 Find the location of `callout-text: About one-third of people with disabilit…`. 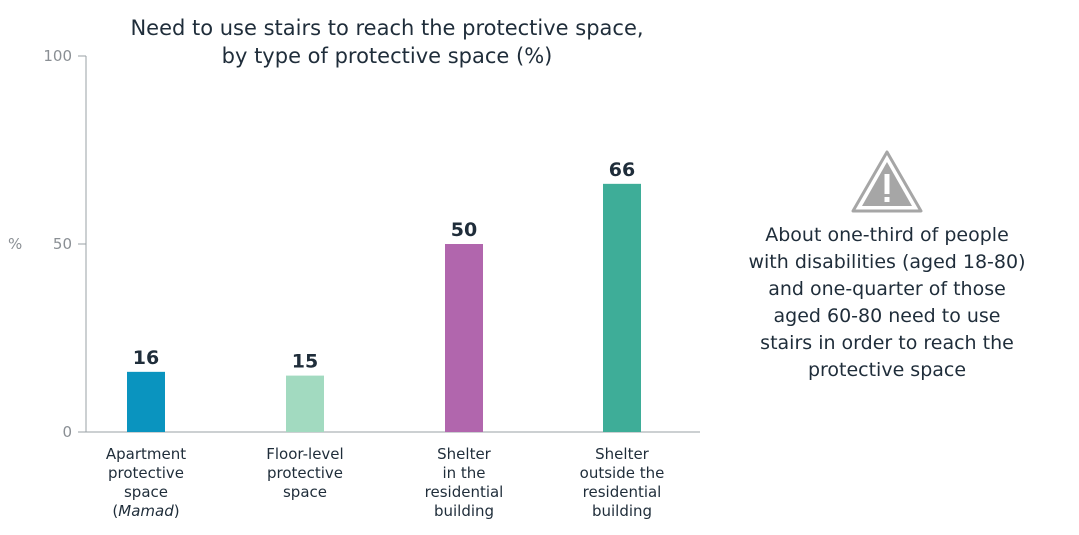

callout-text: About one-third of people with disabilit… is located at coordinates (887, 303).